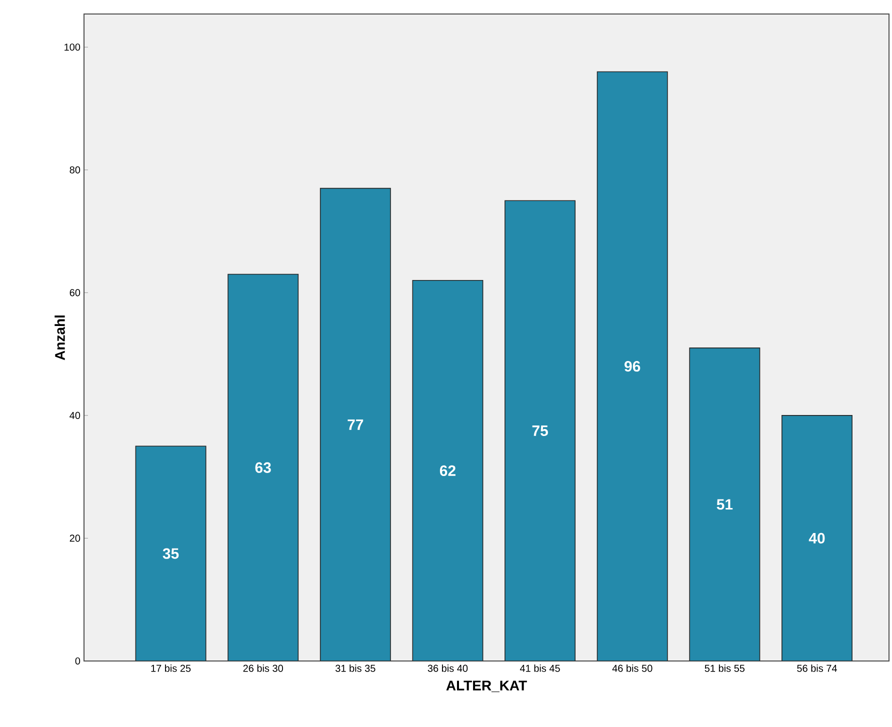 This screenshot has width=892, height=727. Describe the element at coordinates (817, 668) in the screenshot. I see `x-tick-label: 56 bis 74` at that location.